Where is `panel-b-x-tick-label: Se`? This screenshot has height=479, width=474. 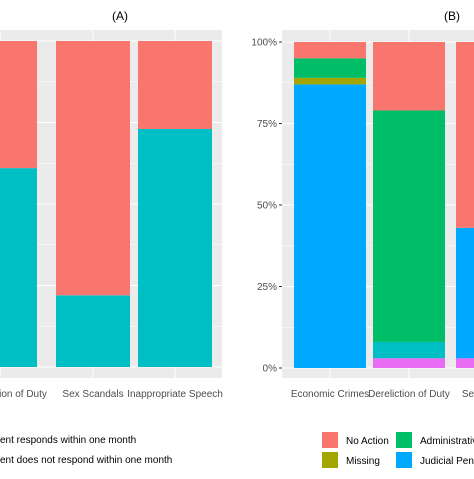
panel-b-x-tick-label: Se is located at coordinates (468, 394).